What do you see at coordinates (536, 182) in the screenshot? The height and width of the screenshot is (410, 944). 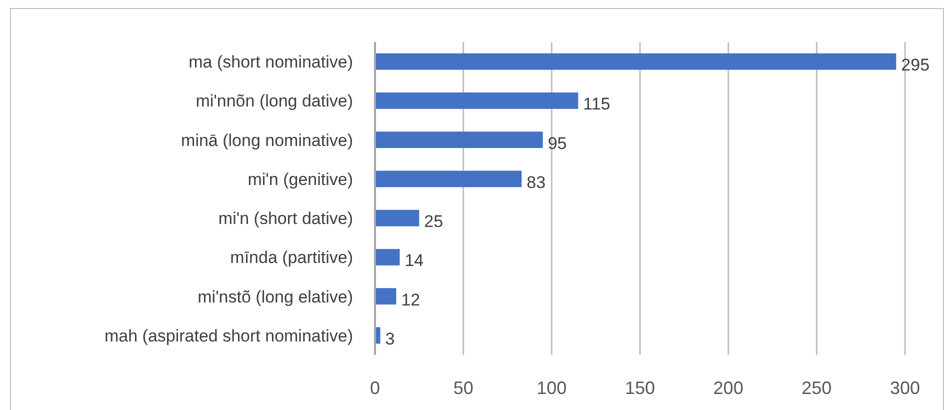 I see `data-label: 83` at bounding box center [536, 182].